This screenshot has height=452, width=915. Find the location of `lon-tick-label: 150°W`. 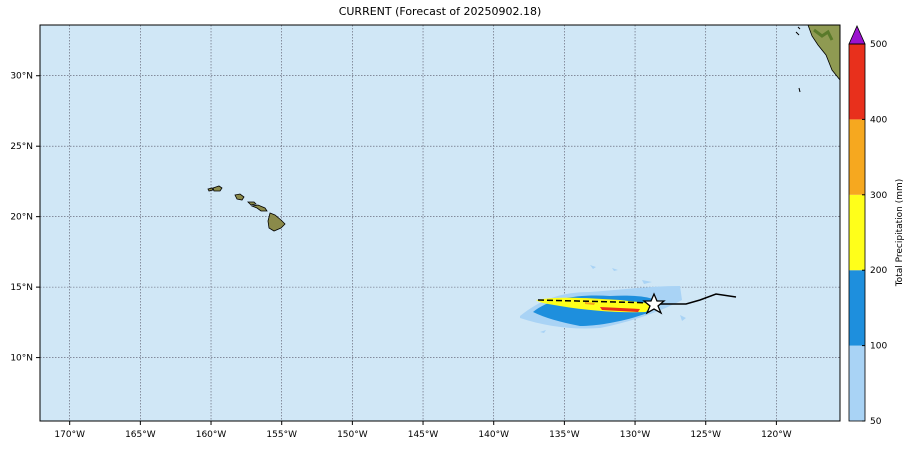

lon-tick-label: 150°W is located at coordinates (352, 435).